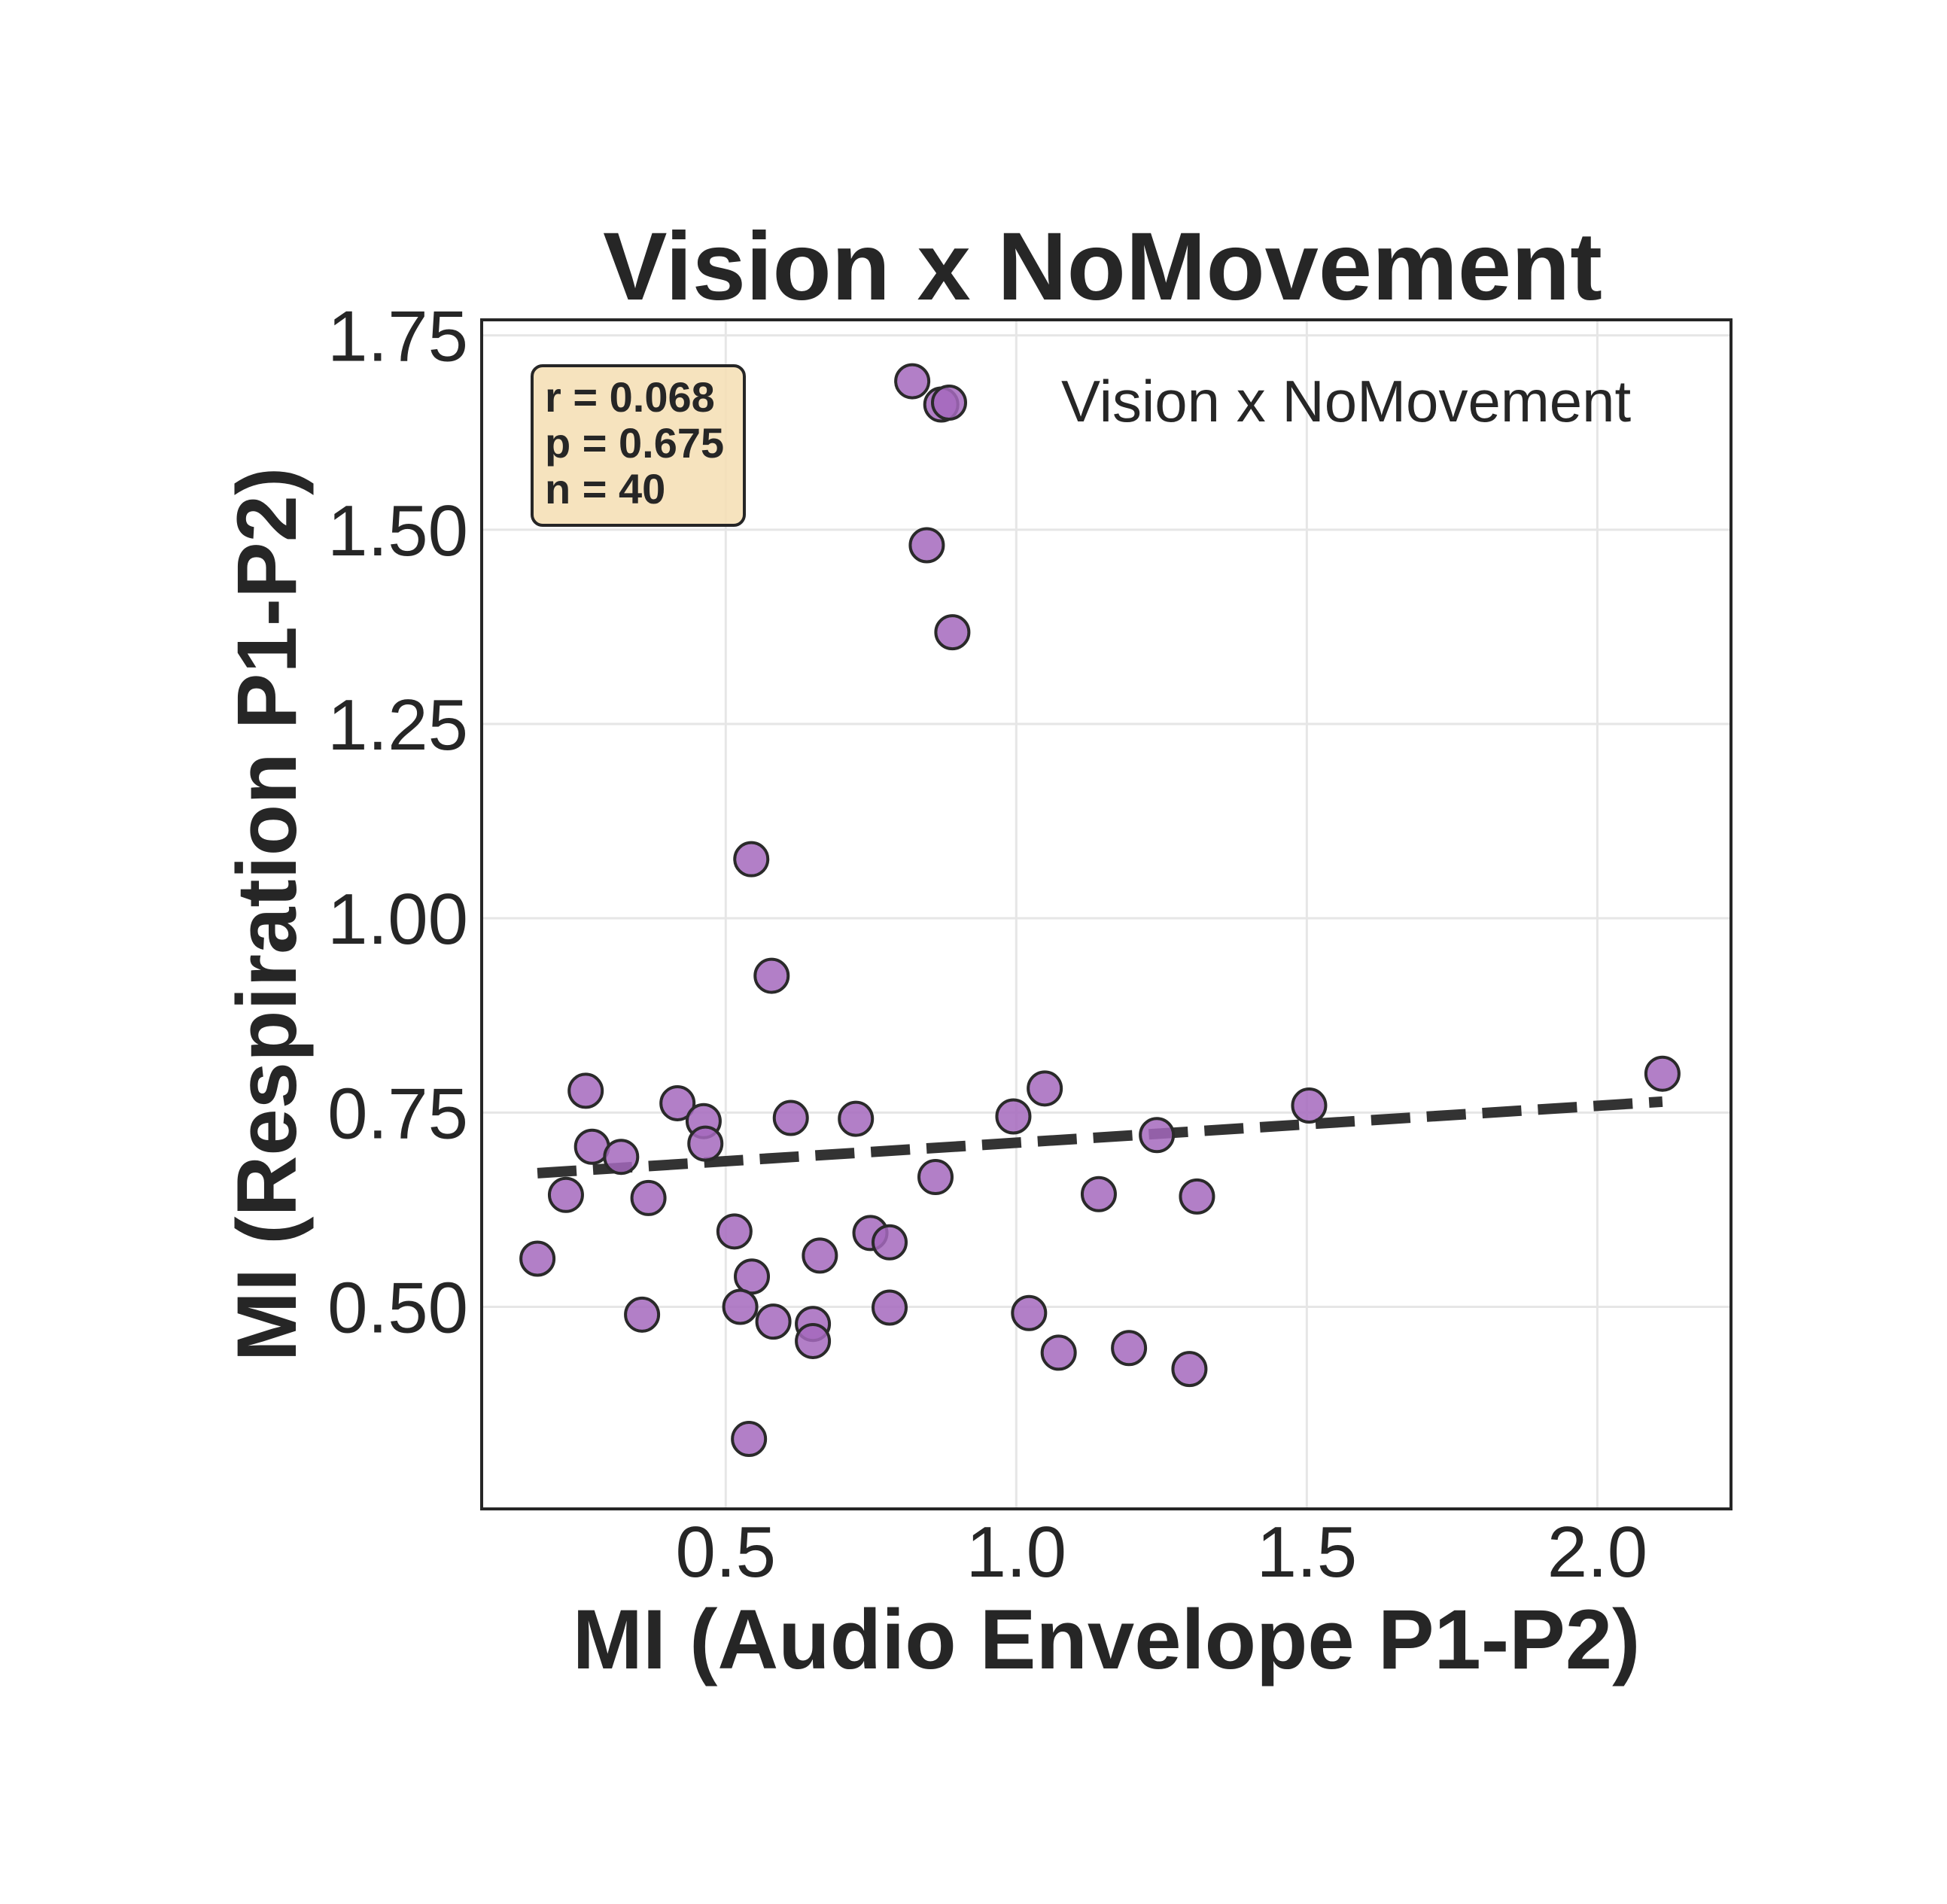  Describe the element at coordinates (1346, 401) in the screenshot. I see `legend-label: Vision x NoMovement` at that location.